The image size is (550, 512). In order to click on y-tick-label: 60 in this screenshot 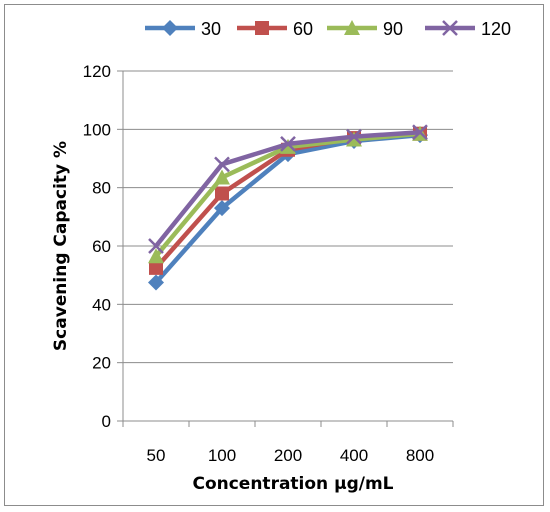, I will do `click(101, 246)`.